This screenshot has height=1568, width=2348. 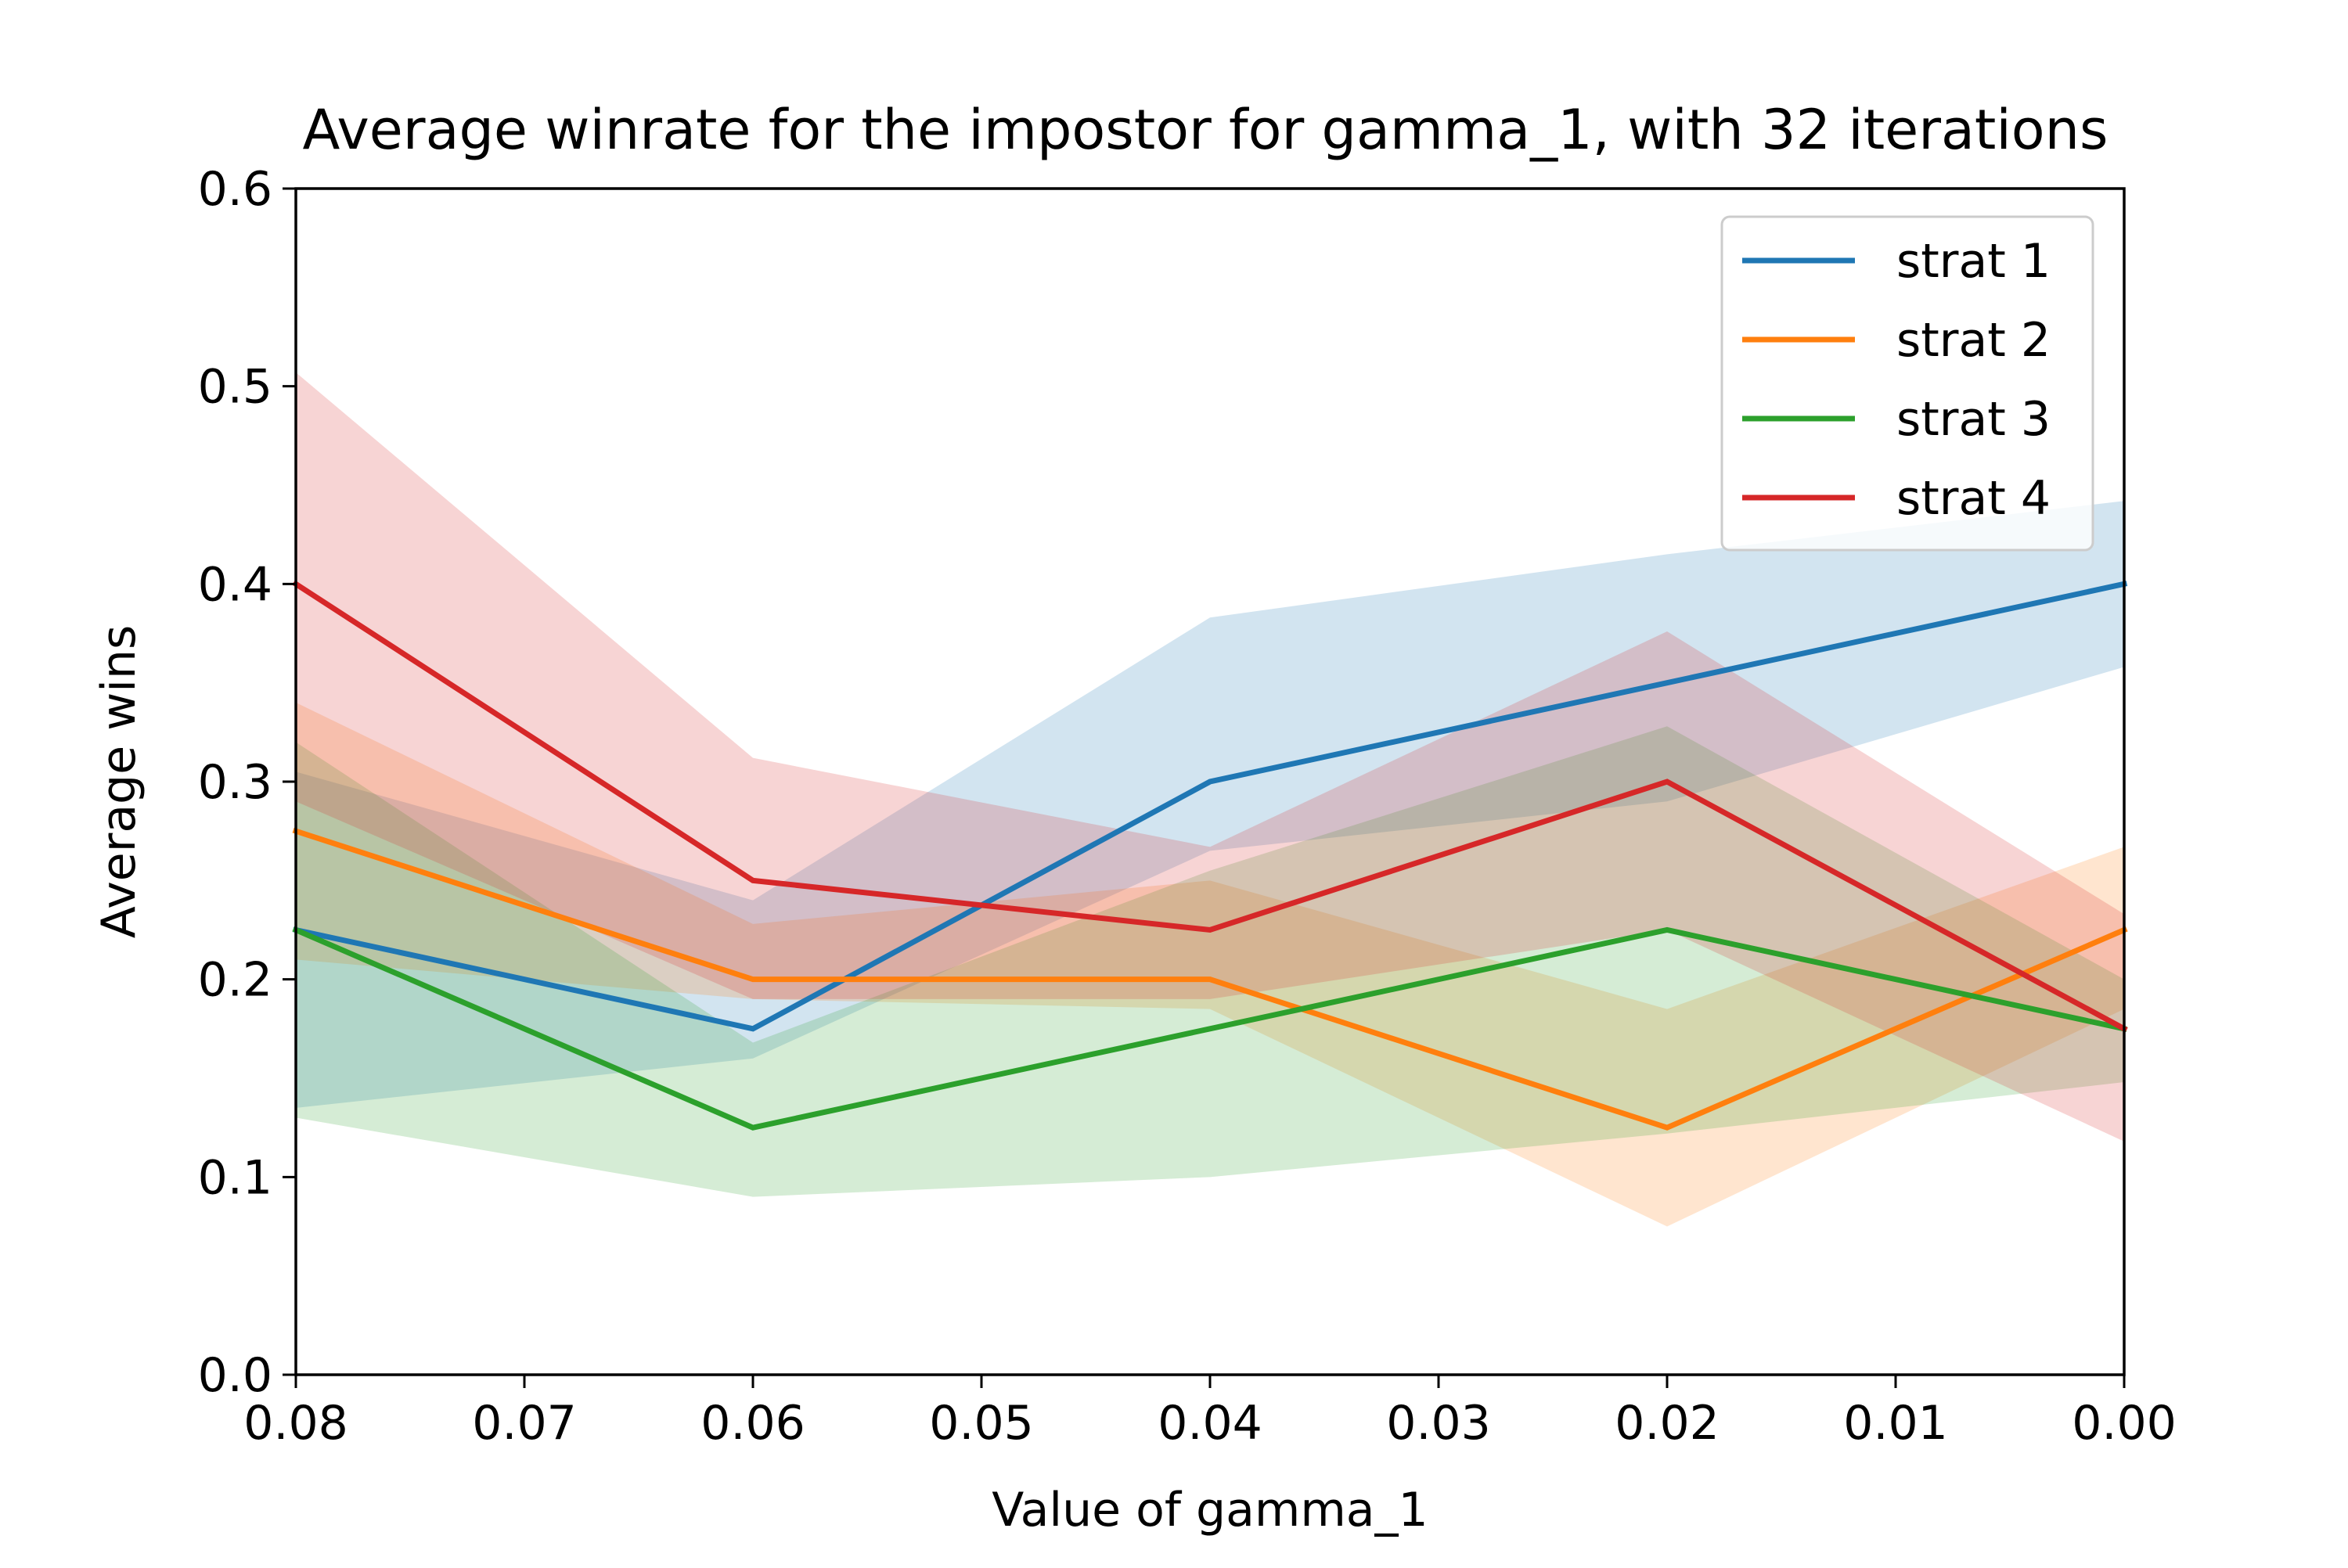 I want to click on legend-box, so click(x=1907, y=383).